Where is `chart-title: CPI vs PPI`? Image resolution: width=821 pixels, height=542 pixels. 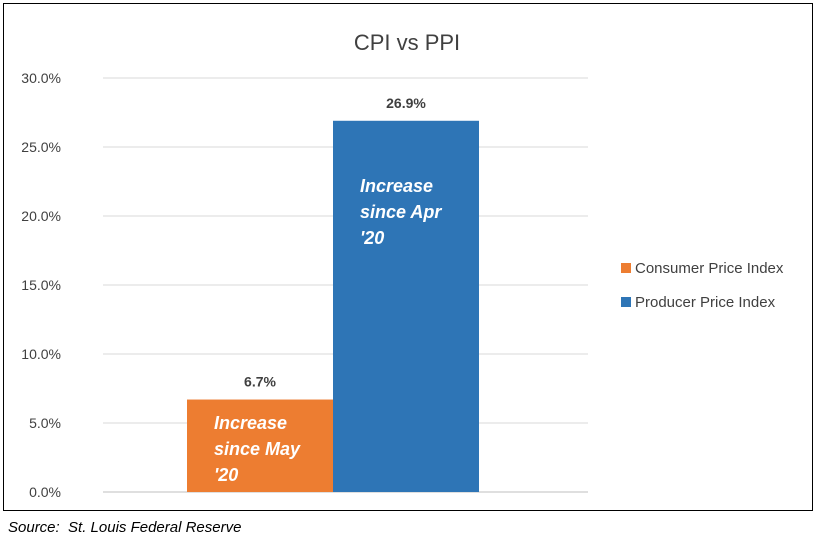
chart-title: CPI vs PPI is located at coordinates (407, 42).